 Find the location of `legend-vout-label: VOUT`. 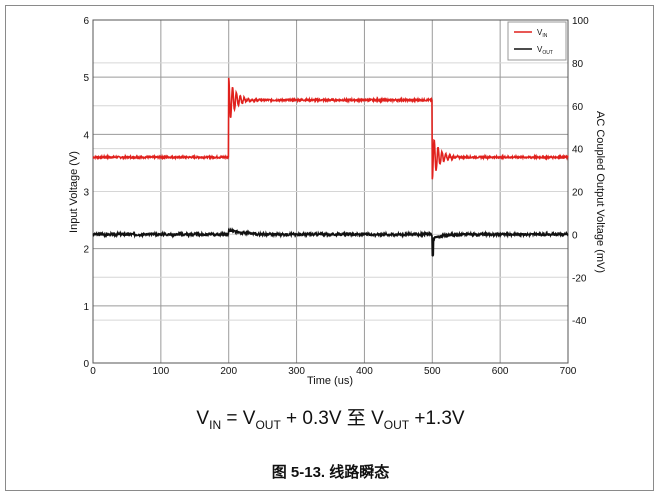

legend-vout-label: VOUT is located at coordinates (545, 50).